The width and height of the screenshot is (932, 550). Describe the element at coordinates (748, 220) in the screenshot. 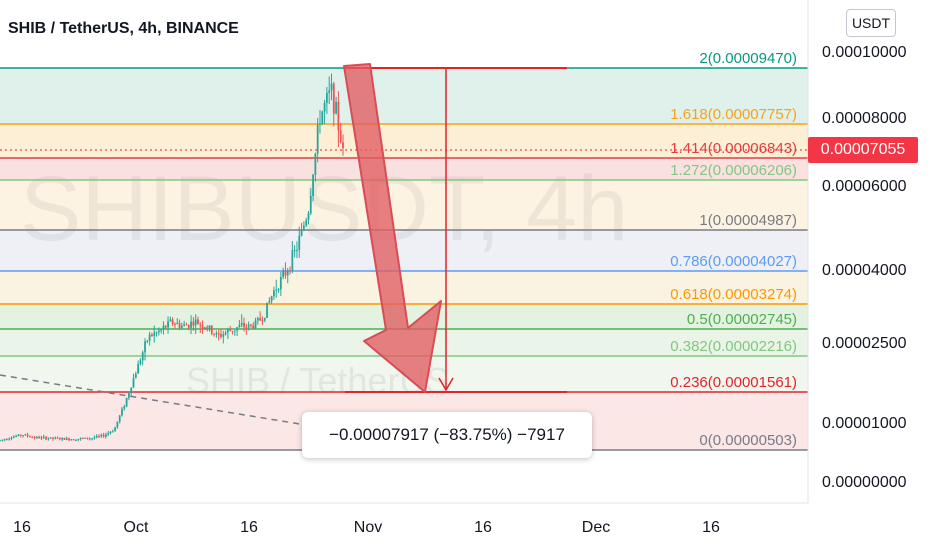

I see `fib-label-1: 1(0.00004987)` at that location.